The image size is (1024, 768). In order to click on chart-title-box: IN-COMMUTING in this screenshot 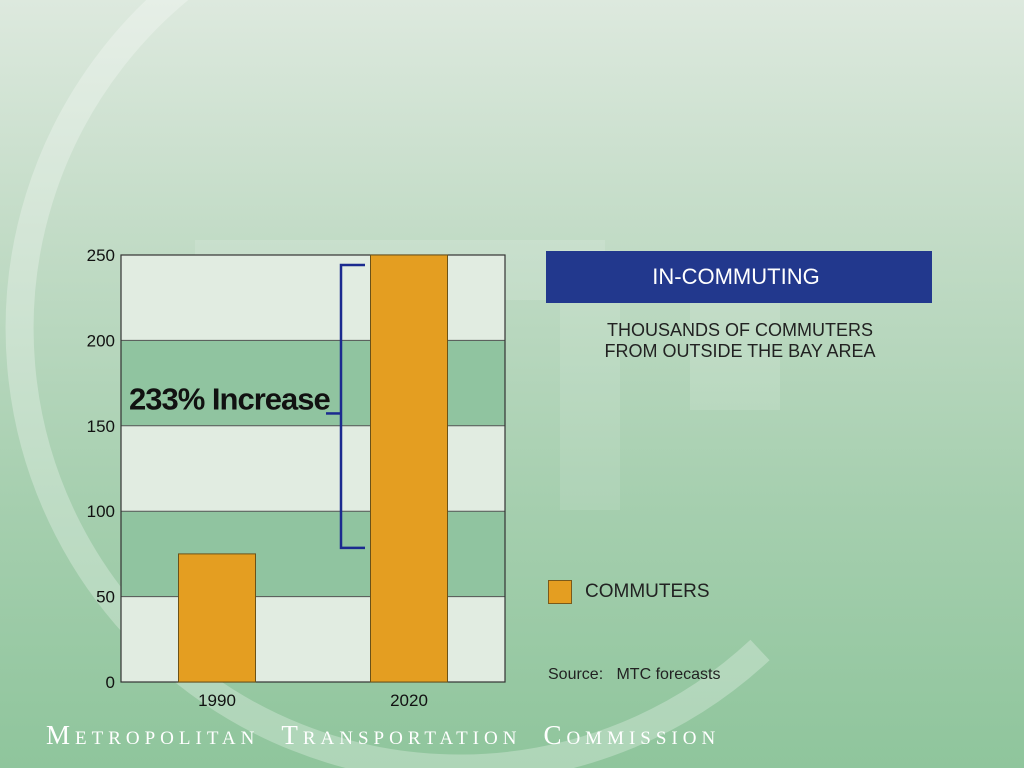, I will do `click(739, 277)`.